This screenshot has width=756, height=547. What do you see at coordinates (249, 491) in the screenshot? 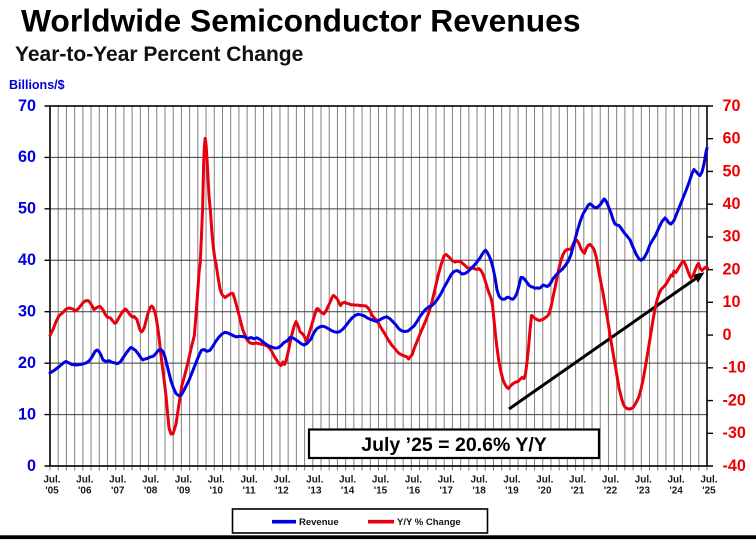
I see `svg-text: '11` at bounding box center [249, 491].